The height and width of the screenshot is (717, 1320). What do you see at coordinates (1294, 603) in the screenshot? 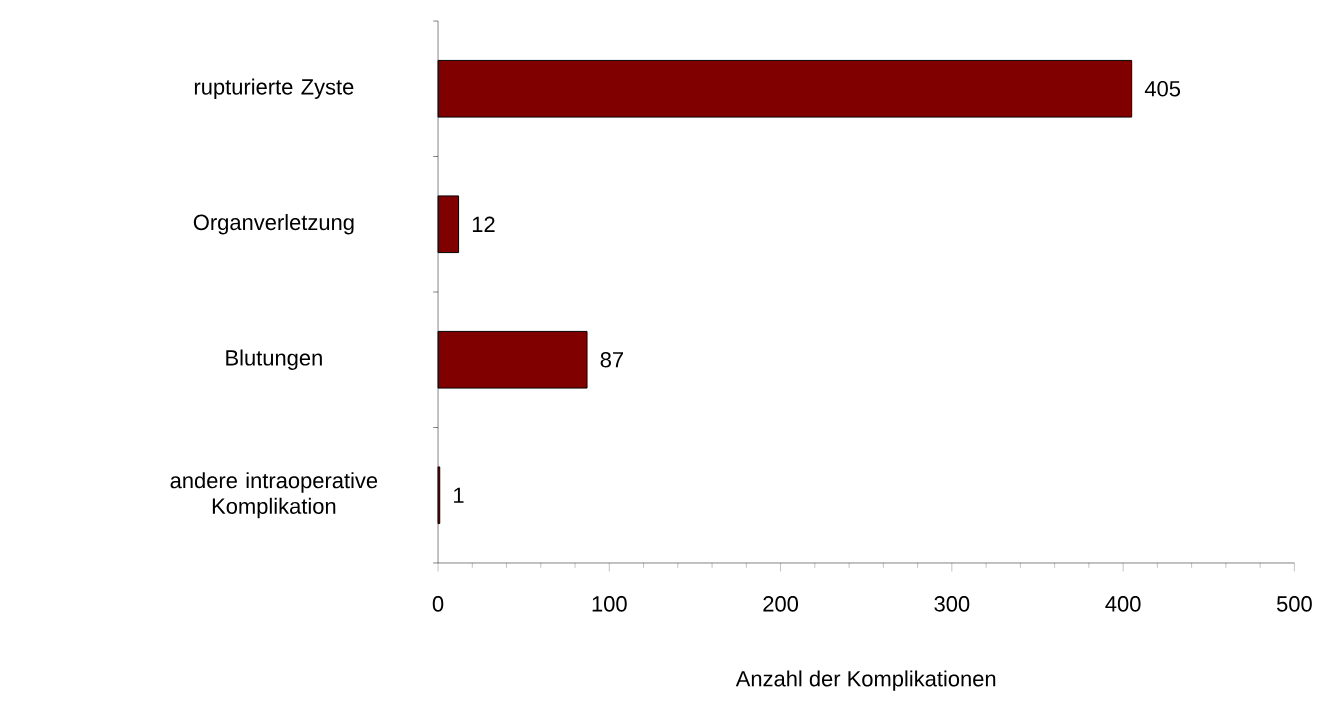
I see `x-tick-label: 500` at bounding box center [1294, 603].